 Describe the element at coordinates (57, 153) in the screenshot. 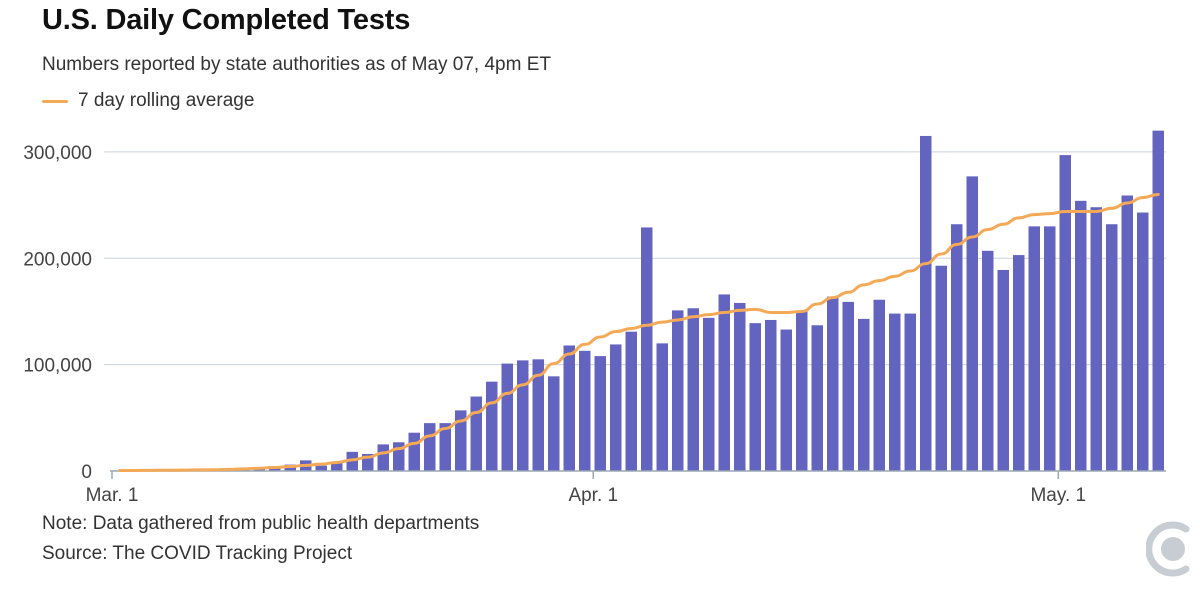

I see `y-tick-label: 300,000` at that location.